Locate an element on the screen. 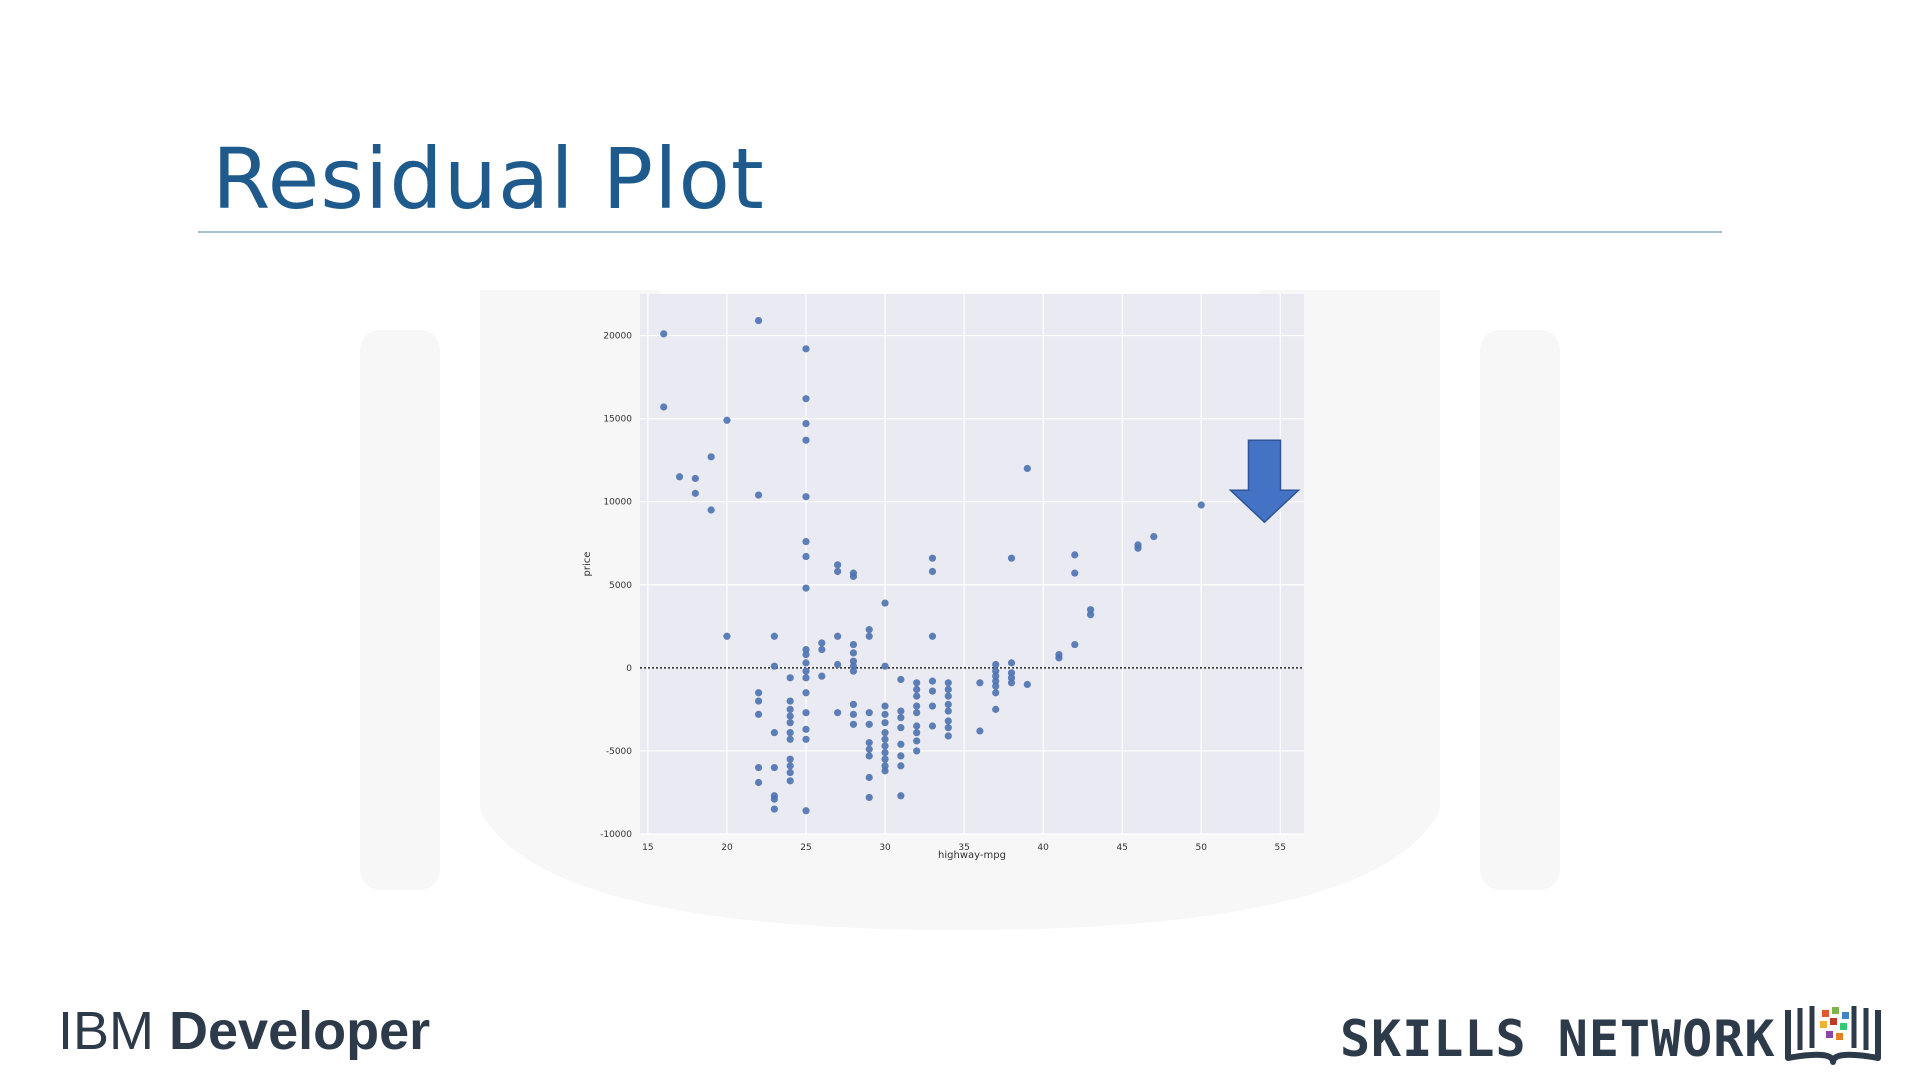  y-tick-label: 0 is located at coordinates (629, 669).